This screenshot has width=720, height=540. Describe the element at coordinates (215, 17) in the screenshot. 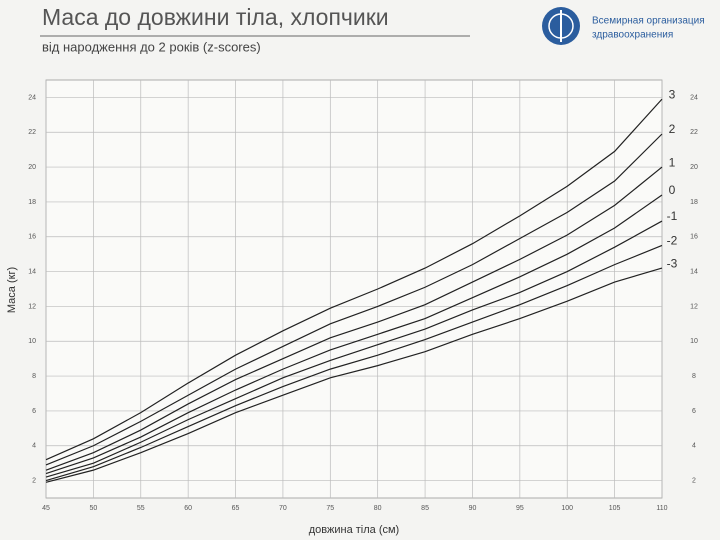

I see `chart-title: Маса до довжини тіла, хлопчики` at that location.